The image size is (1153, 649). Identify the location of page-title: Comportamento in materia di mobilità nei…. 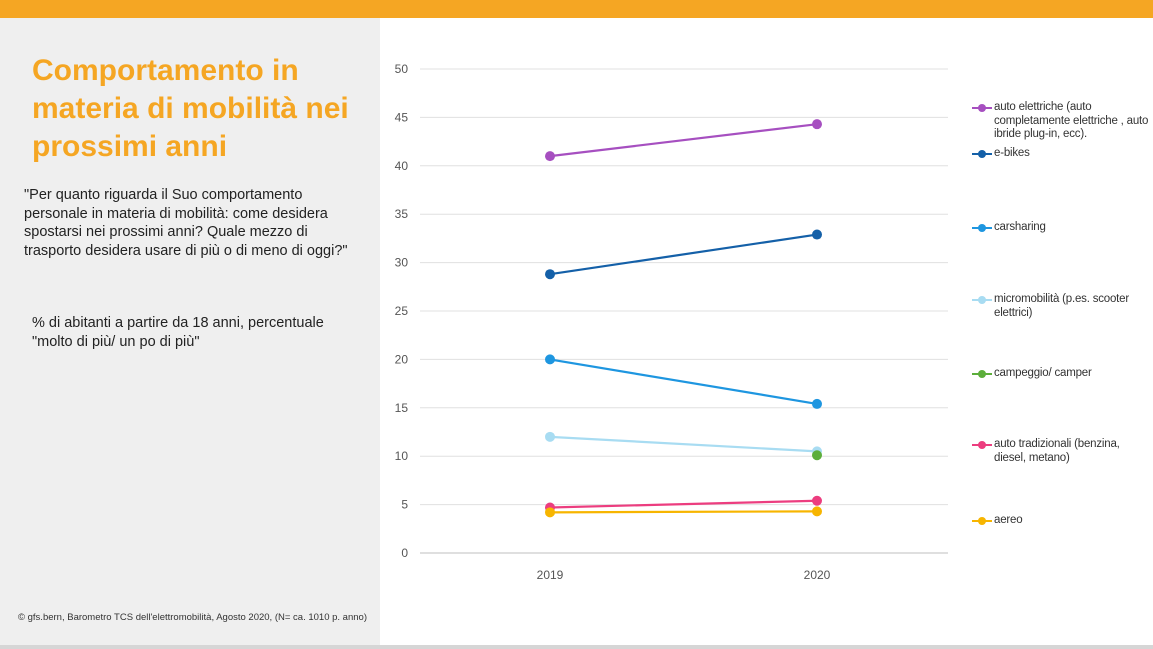
(197, 109).